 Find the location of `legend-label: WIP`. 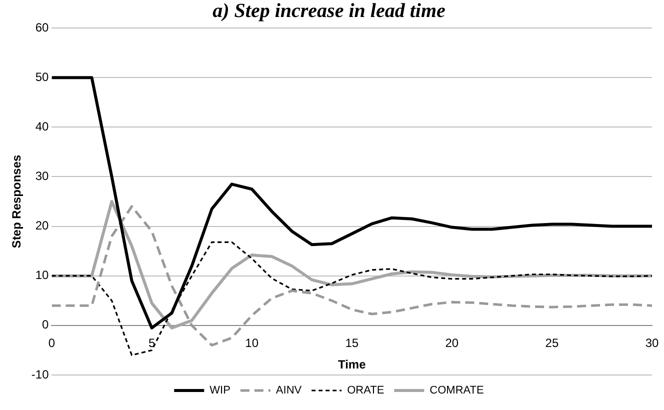

legend-label: WIP is located at coordinates (220, 390).